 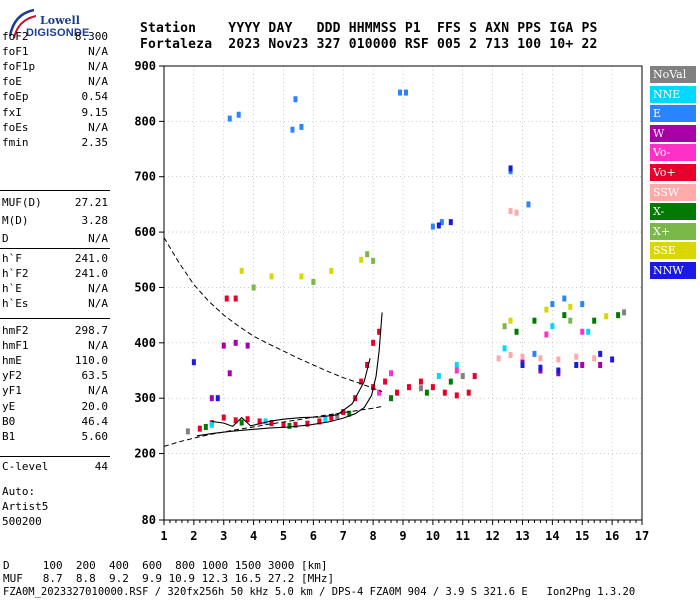 I want to click on y-tick-label: 80, so click(x=149, y=520).